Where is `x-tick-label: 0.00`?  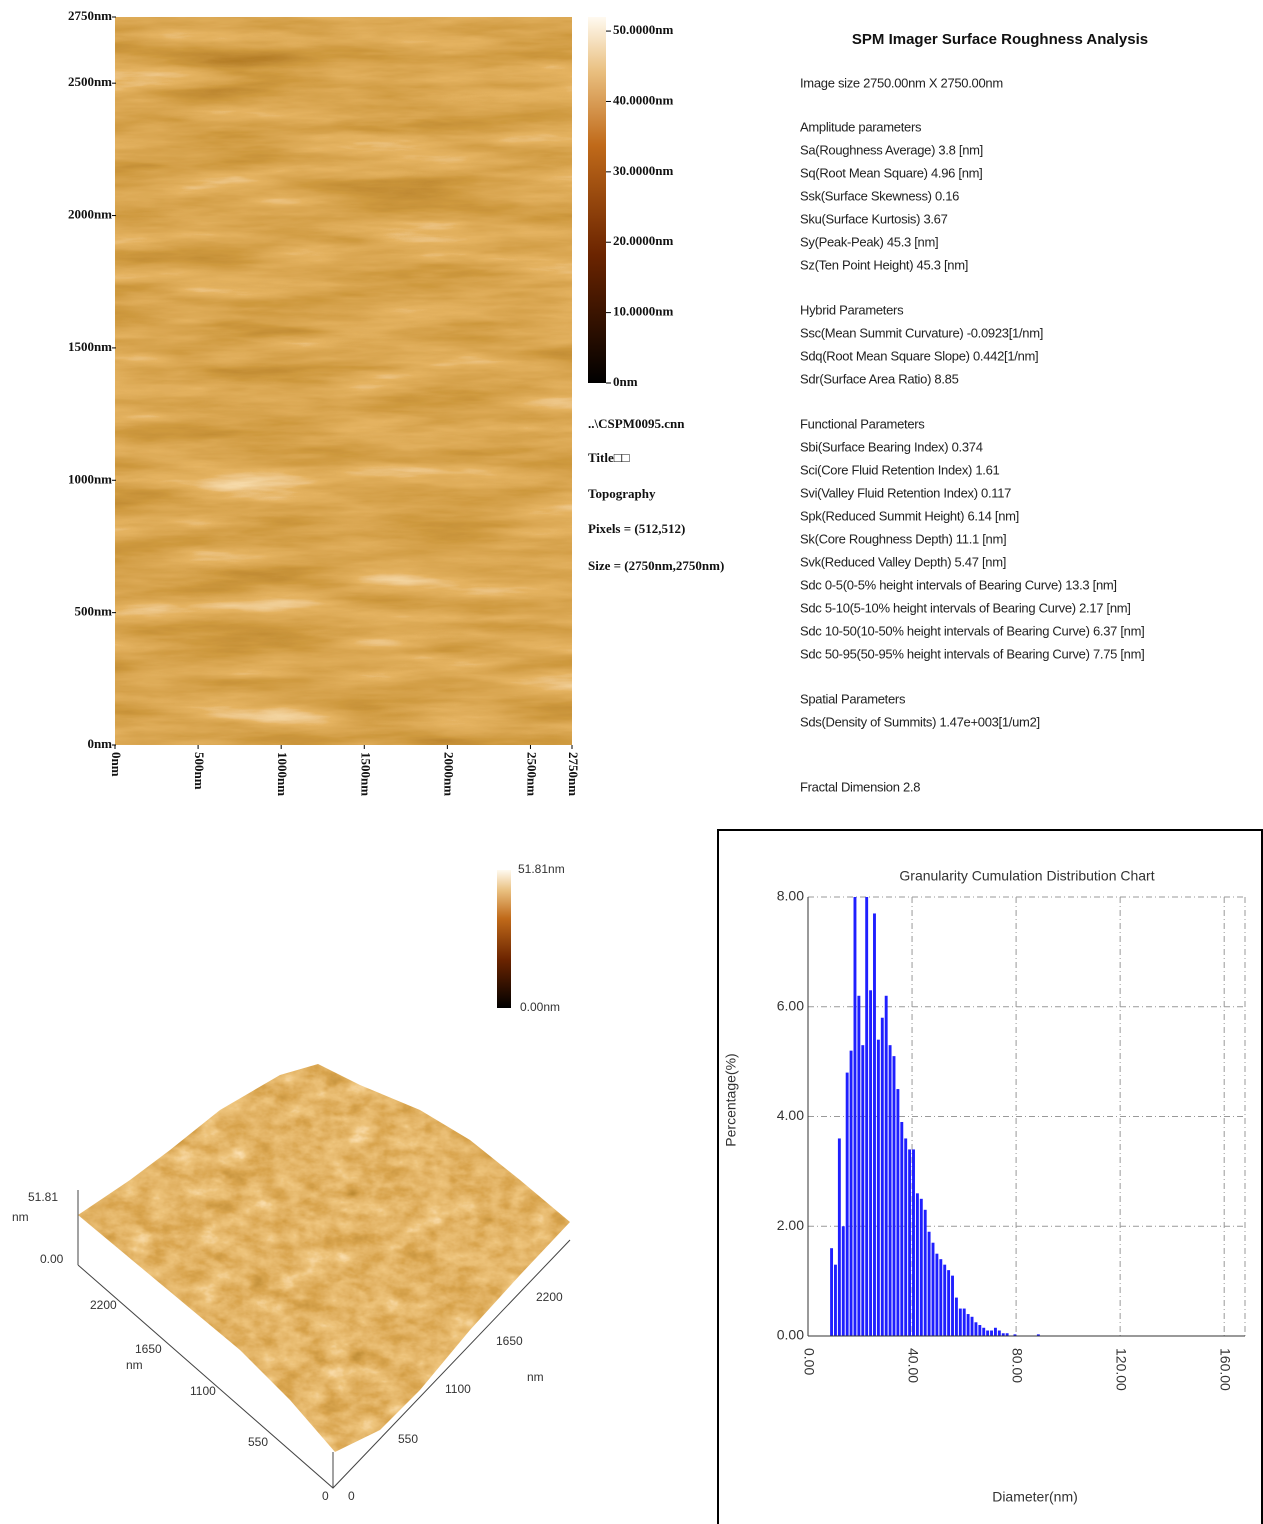 x-tick-label: 0.00 is located at coordinates (809, 1361).